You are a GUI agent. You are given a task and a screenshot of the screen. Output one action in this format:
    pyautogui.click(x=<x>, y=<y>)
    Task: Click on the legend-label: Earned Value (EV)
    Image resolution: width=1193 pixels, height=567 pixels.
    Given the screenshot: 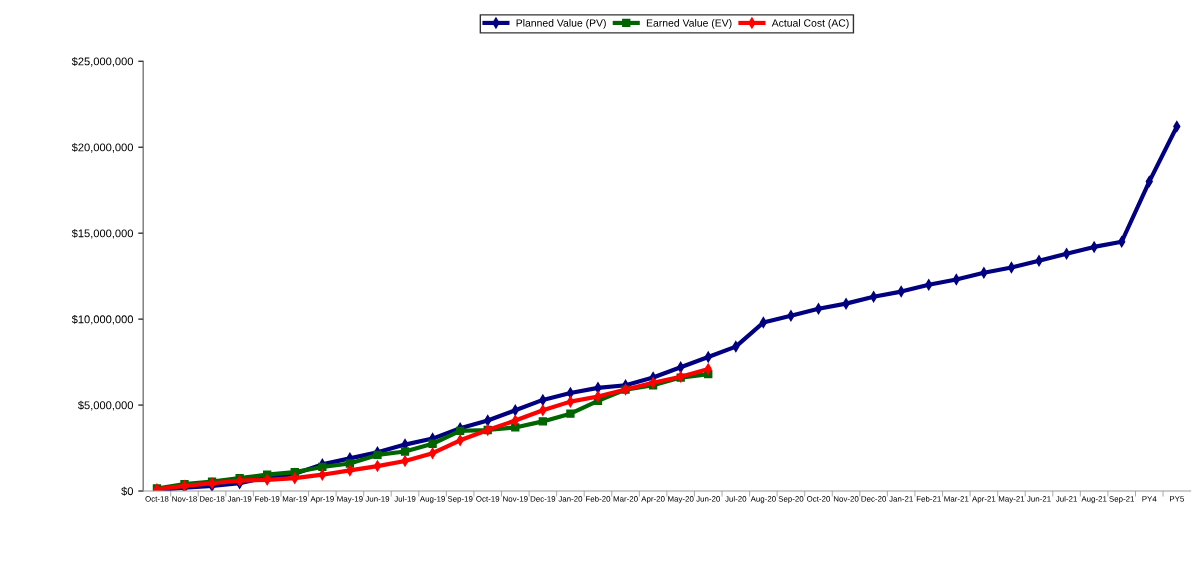 What is the action you would take?
    pyautogui.click(x=689, y=24)
    